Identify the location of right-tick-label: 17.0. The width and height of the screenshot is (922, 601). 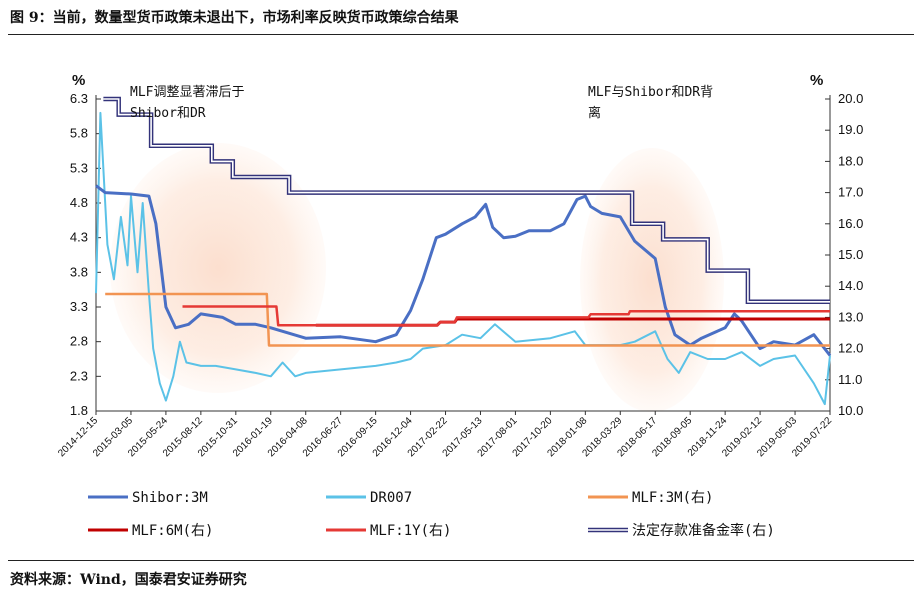
(850, 192).